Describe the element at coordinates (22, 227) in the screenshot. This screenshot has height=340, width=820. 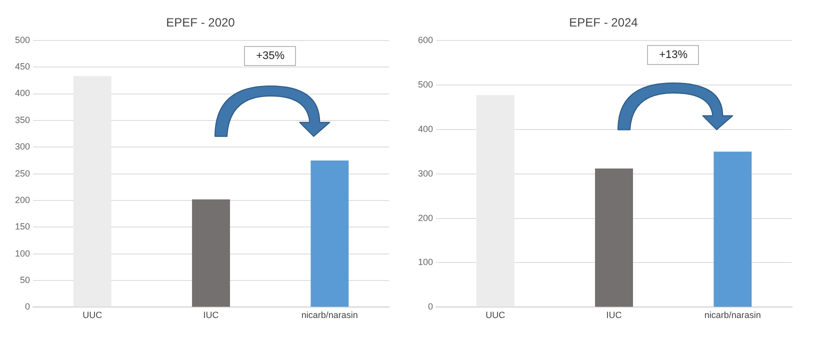
I see `y-tick-label: 150` at that location.